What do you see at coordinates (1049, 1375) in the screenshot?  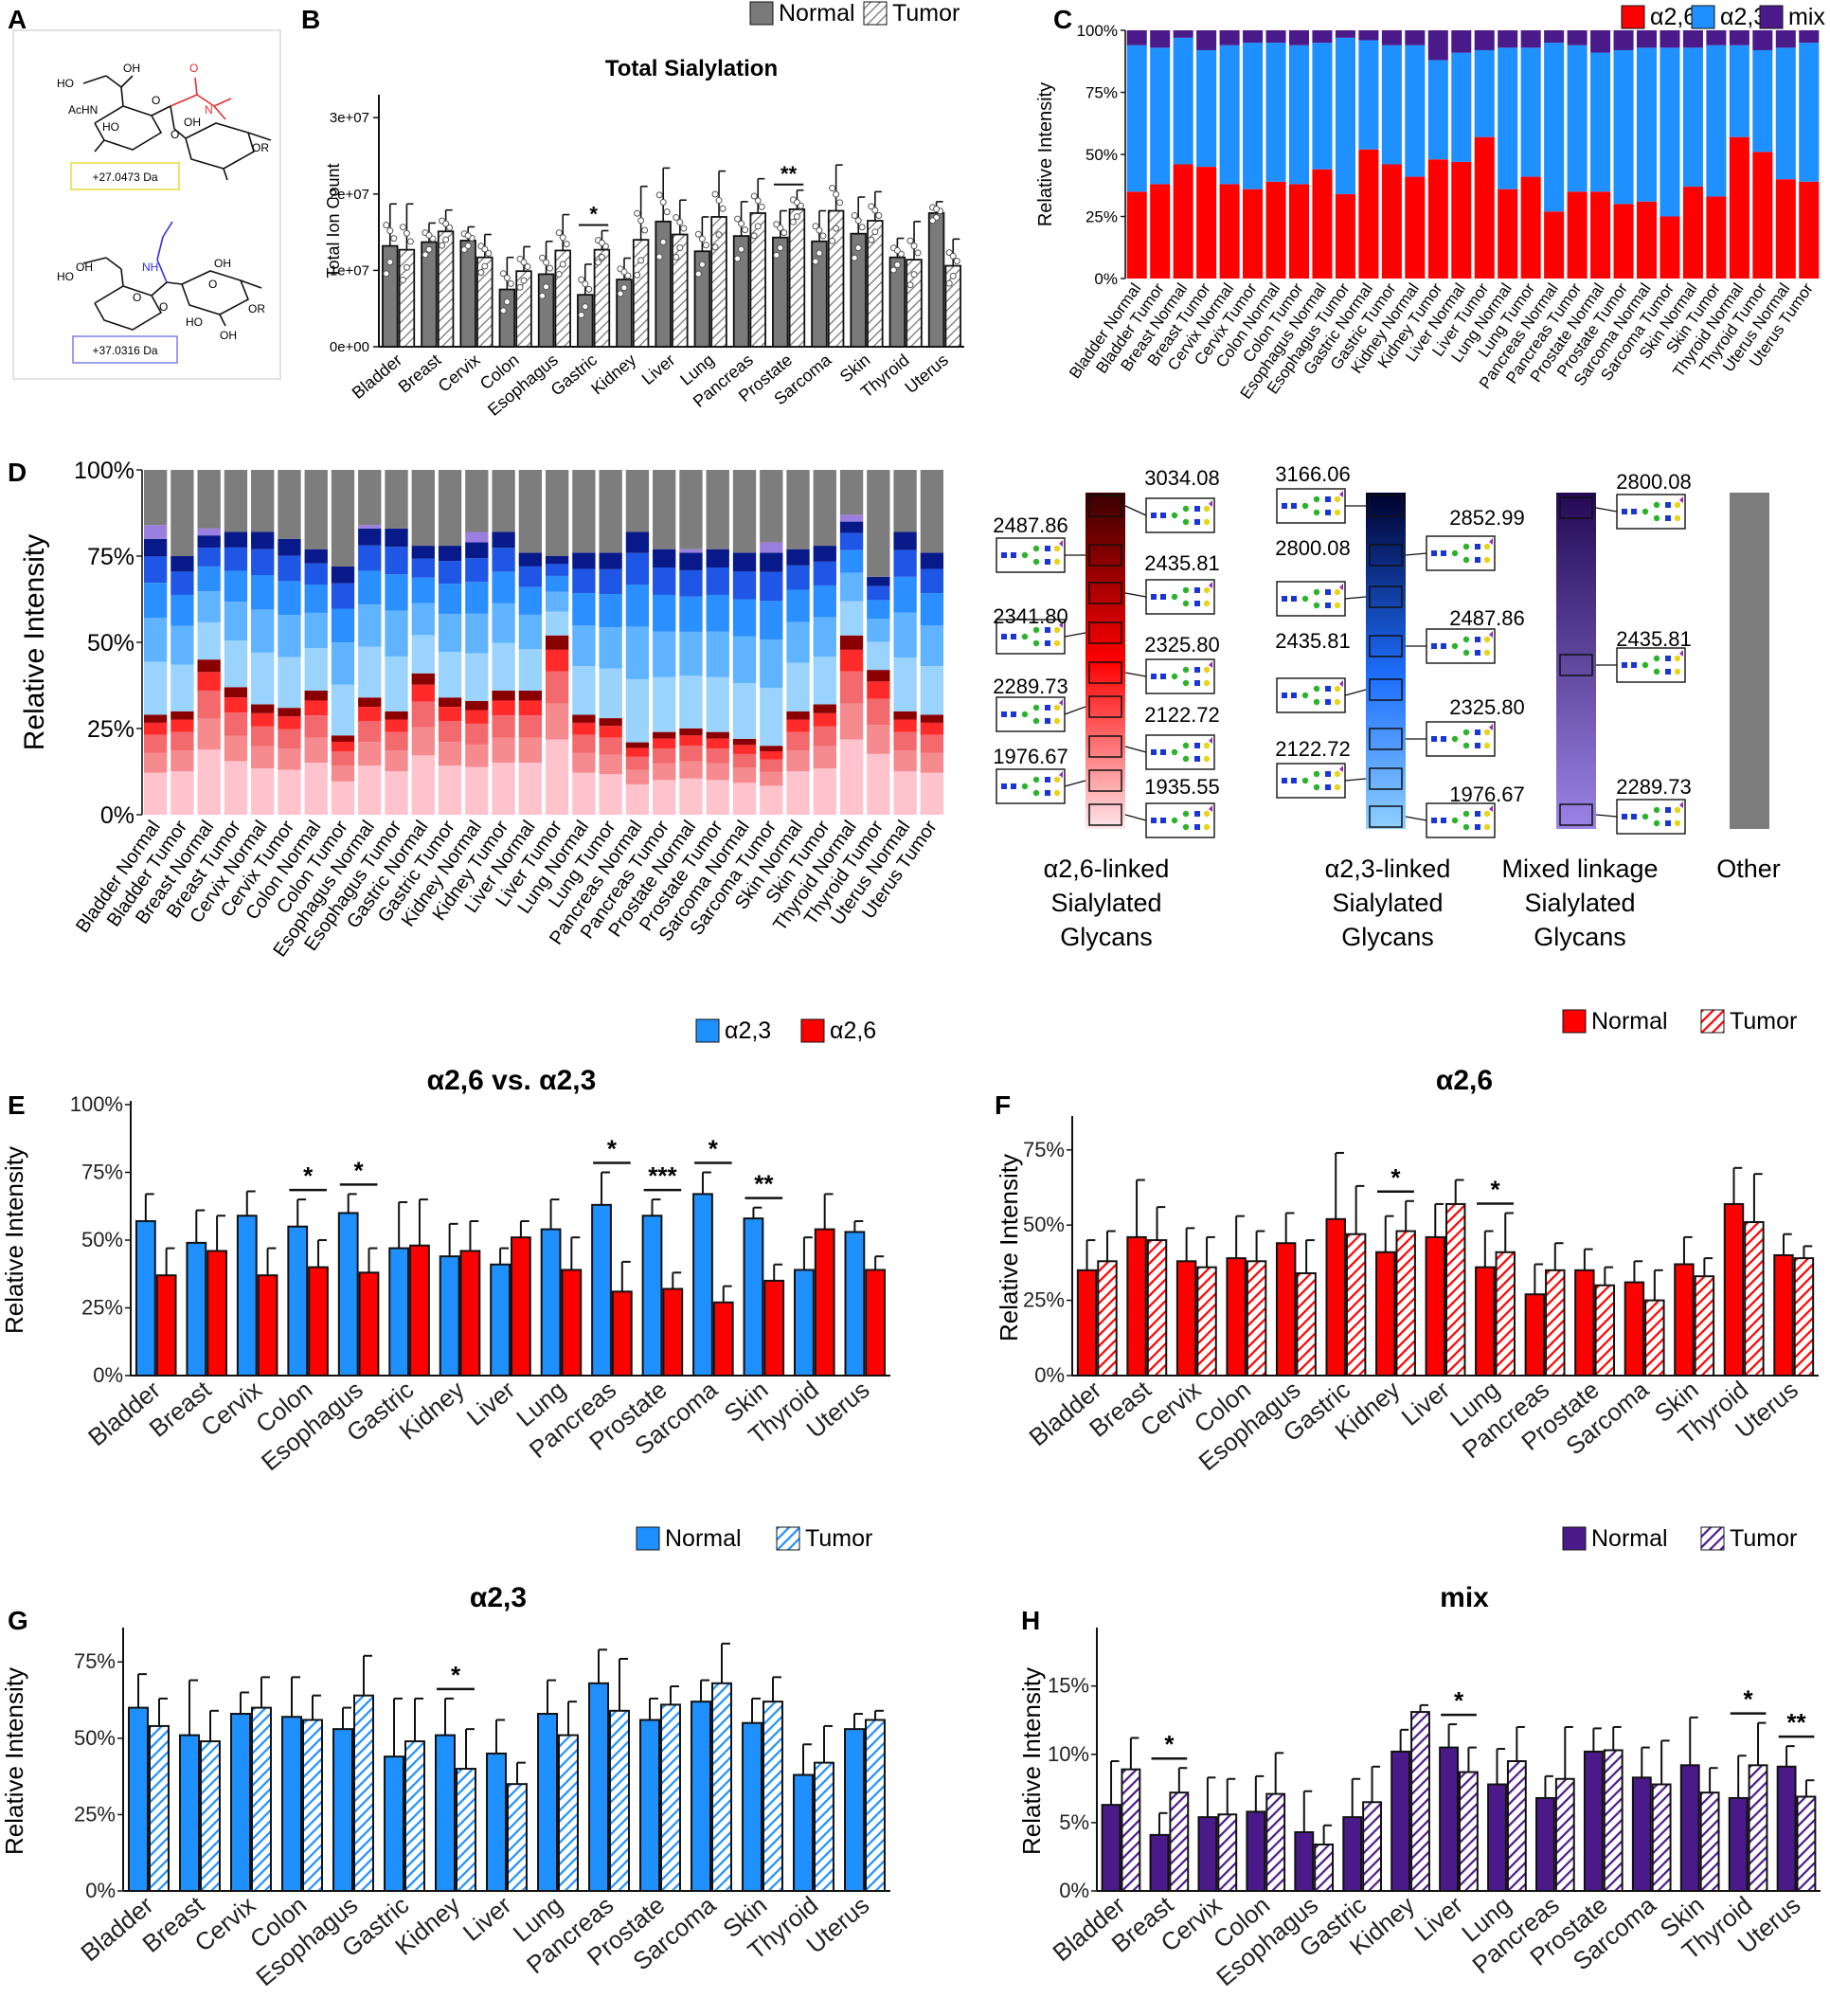 I see `y-tick-label: 0%` at bounding box center [1049, 1375].